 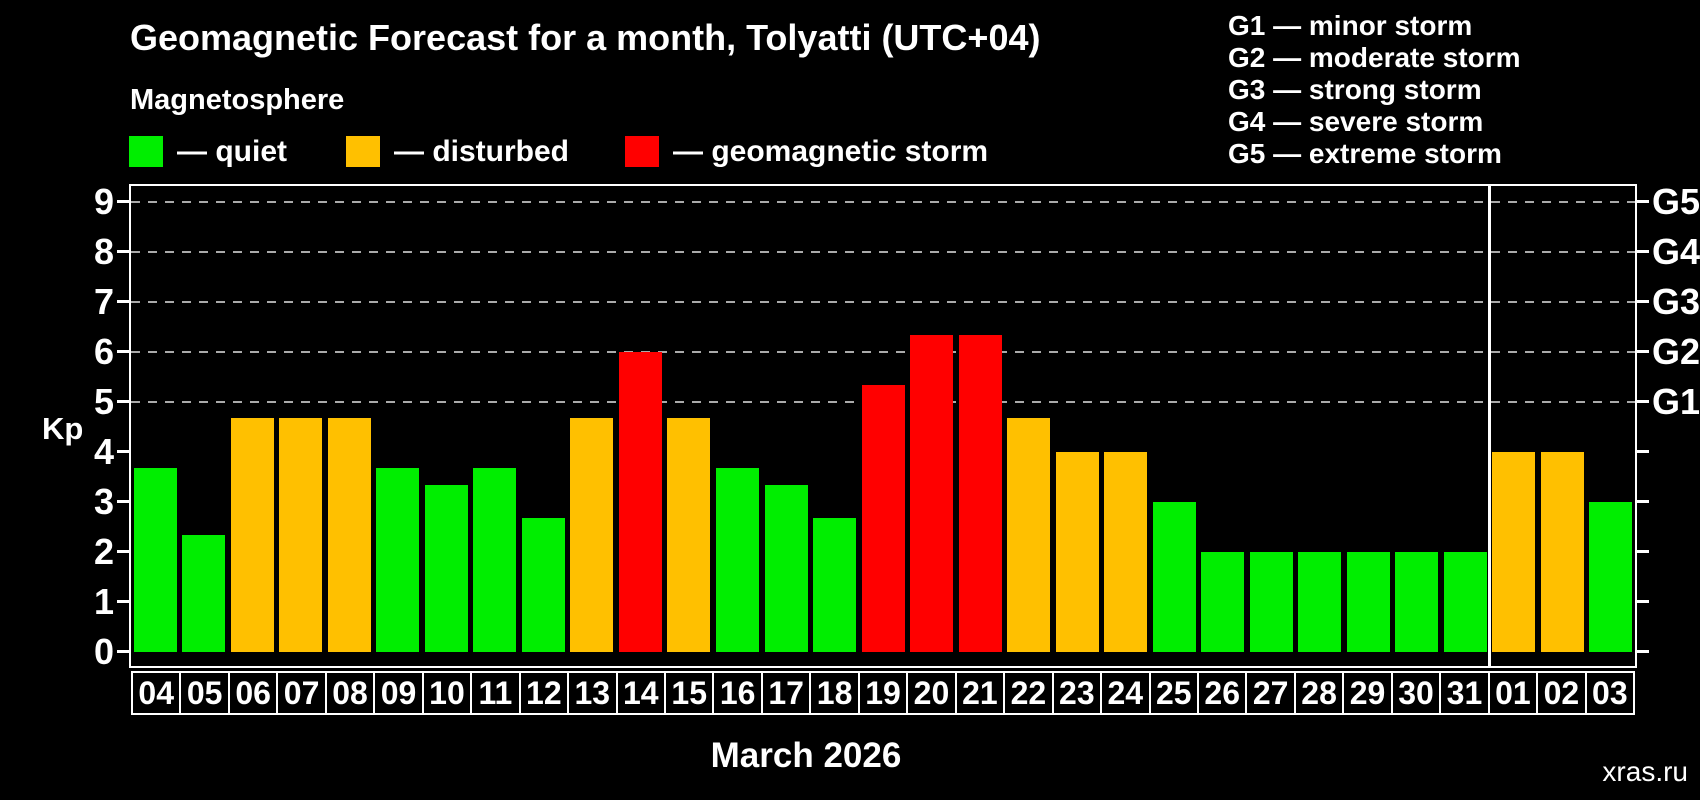 What do you see at coordinates (103, 401) in the screenshot?
I see `y-axis-tick-label: 5` at bounding box center [103, 401].